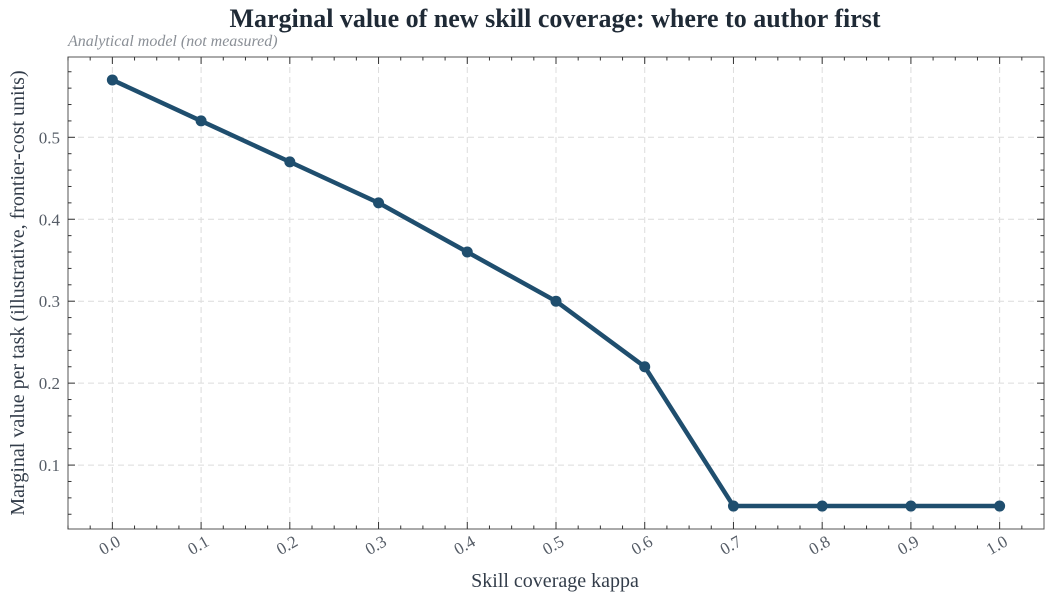 This screenshot has width=1050, height=600. Describe the element at coordinates (555, 581) in the screenshot. I see `x-axis-label: Skill coverage kappa` at that location.